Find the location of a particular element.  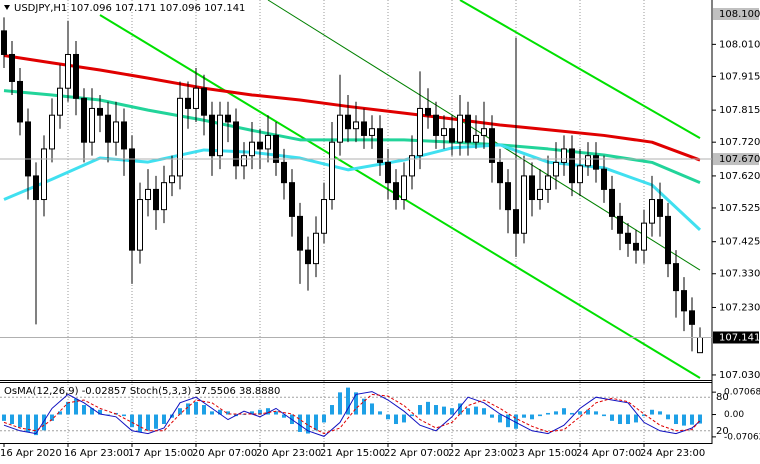

y-tick-label: -0.07062 is located at coordinates (742, 437).